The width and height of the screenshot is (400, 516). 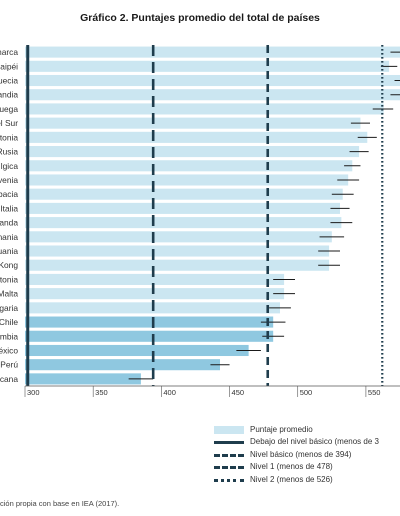 I want to click on x-tick-label: 300, so click(x=33, y=392).